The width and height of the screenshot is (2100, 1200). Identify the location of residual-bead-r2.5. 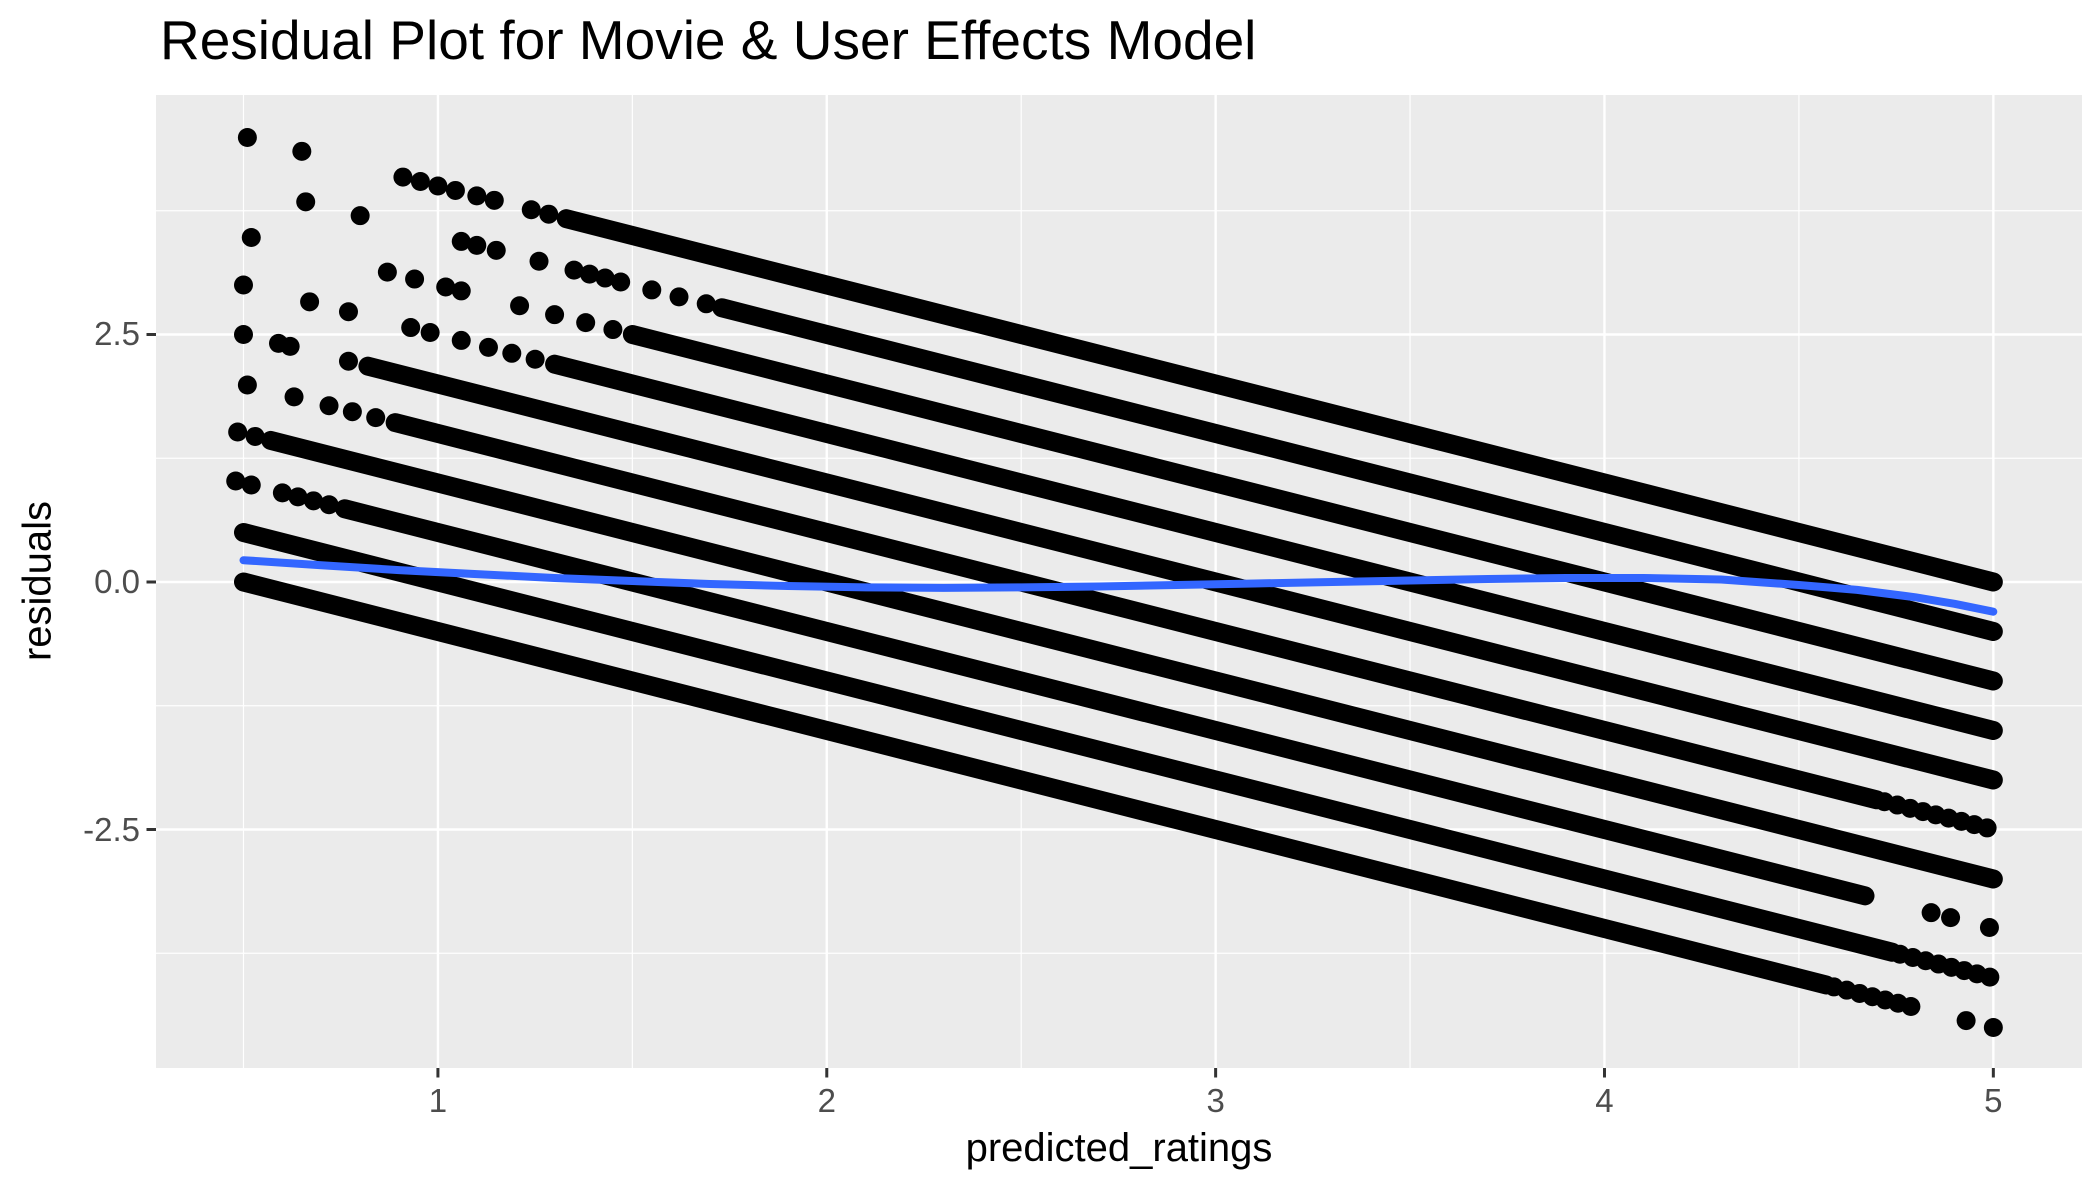
(1987, 828).